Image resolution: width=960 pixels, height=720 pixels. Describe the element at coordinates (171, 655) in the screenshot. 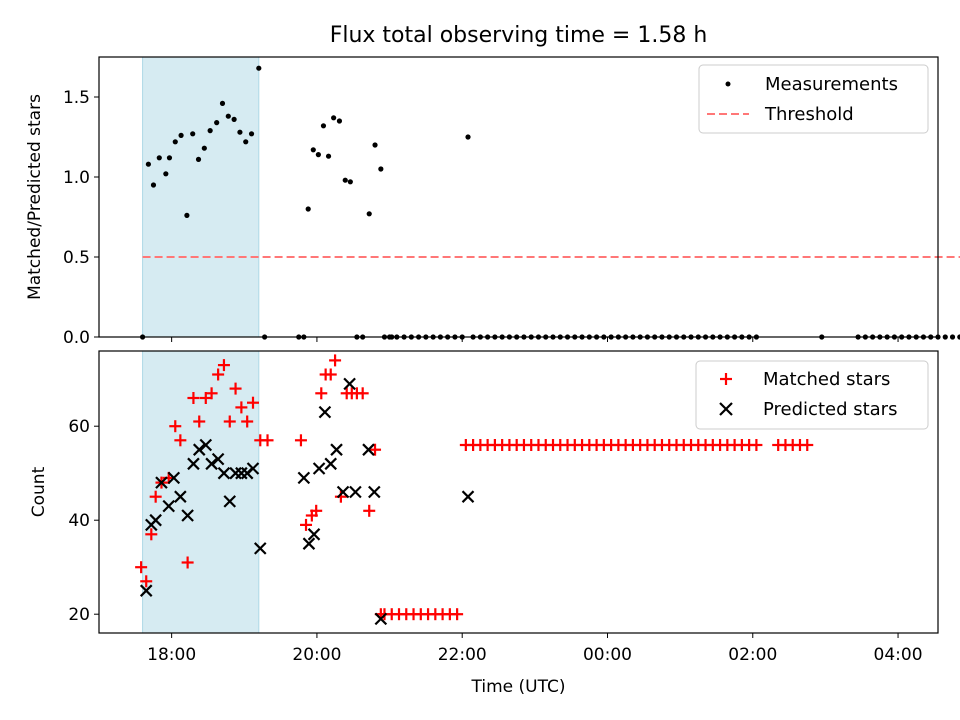

I see `x-tick-label-0: 18:00` at that location.